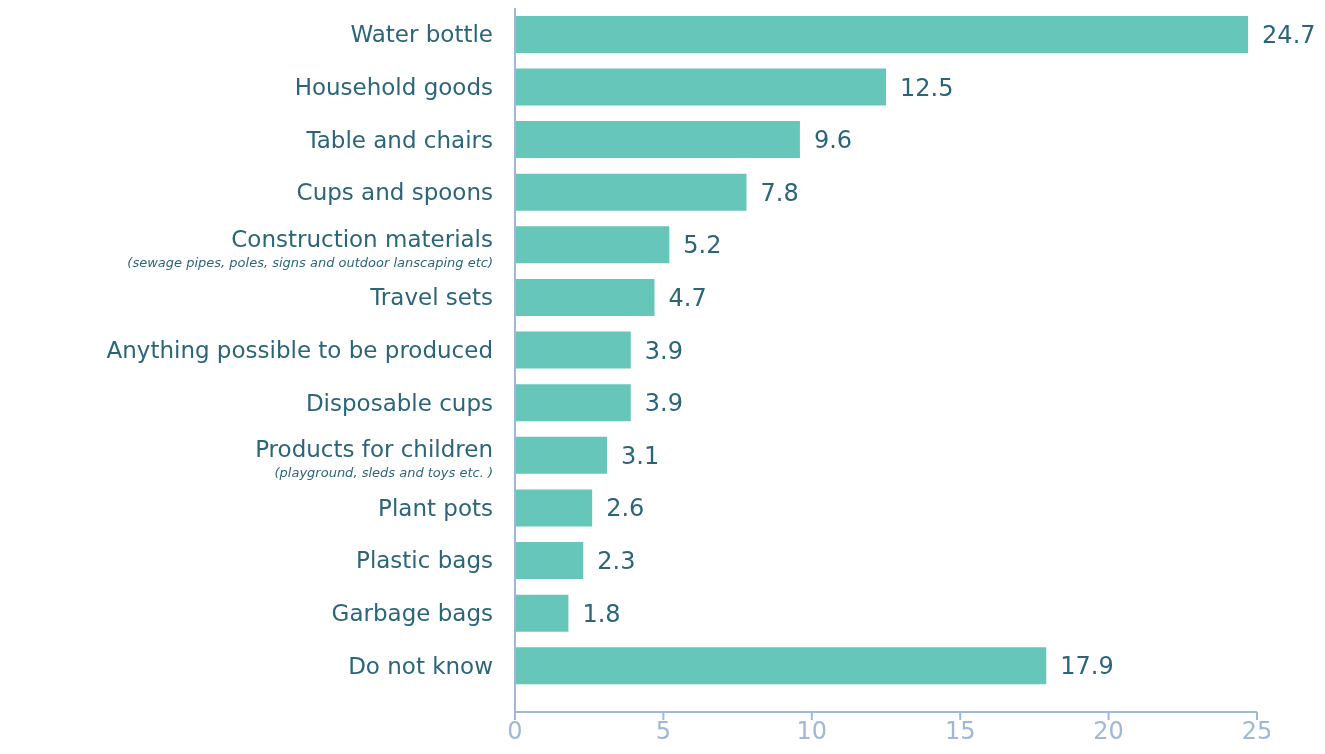 The height and width of the screenshot is (754, 1325). I want to click on x-tick-label: 5, so click(663, 731).